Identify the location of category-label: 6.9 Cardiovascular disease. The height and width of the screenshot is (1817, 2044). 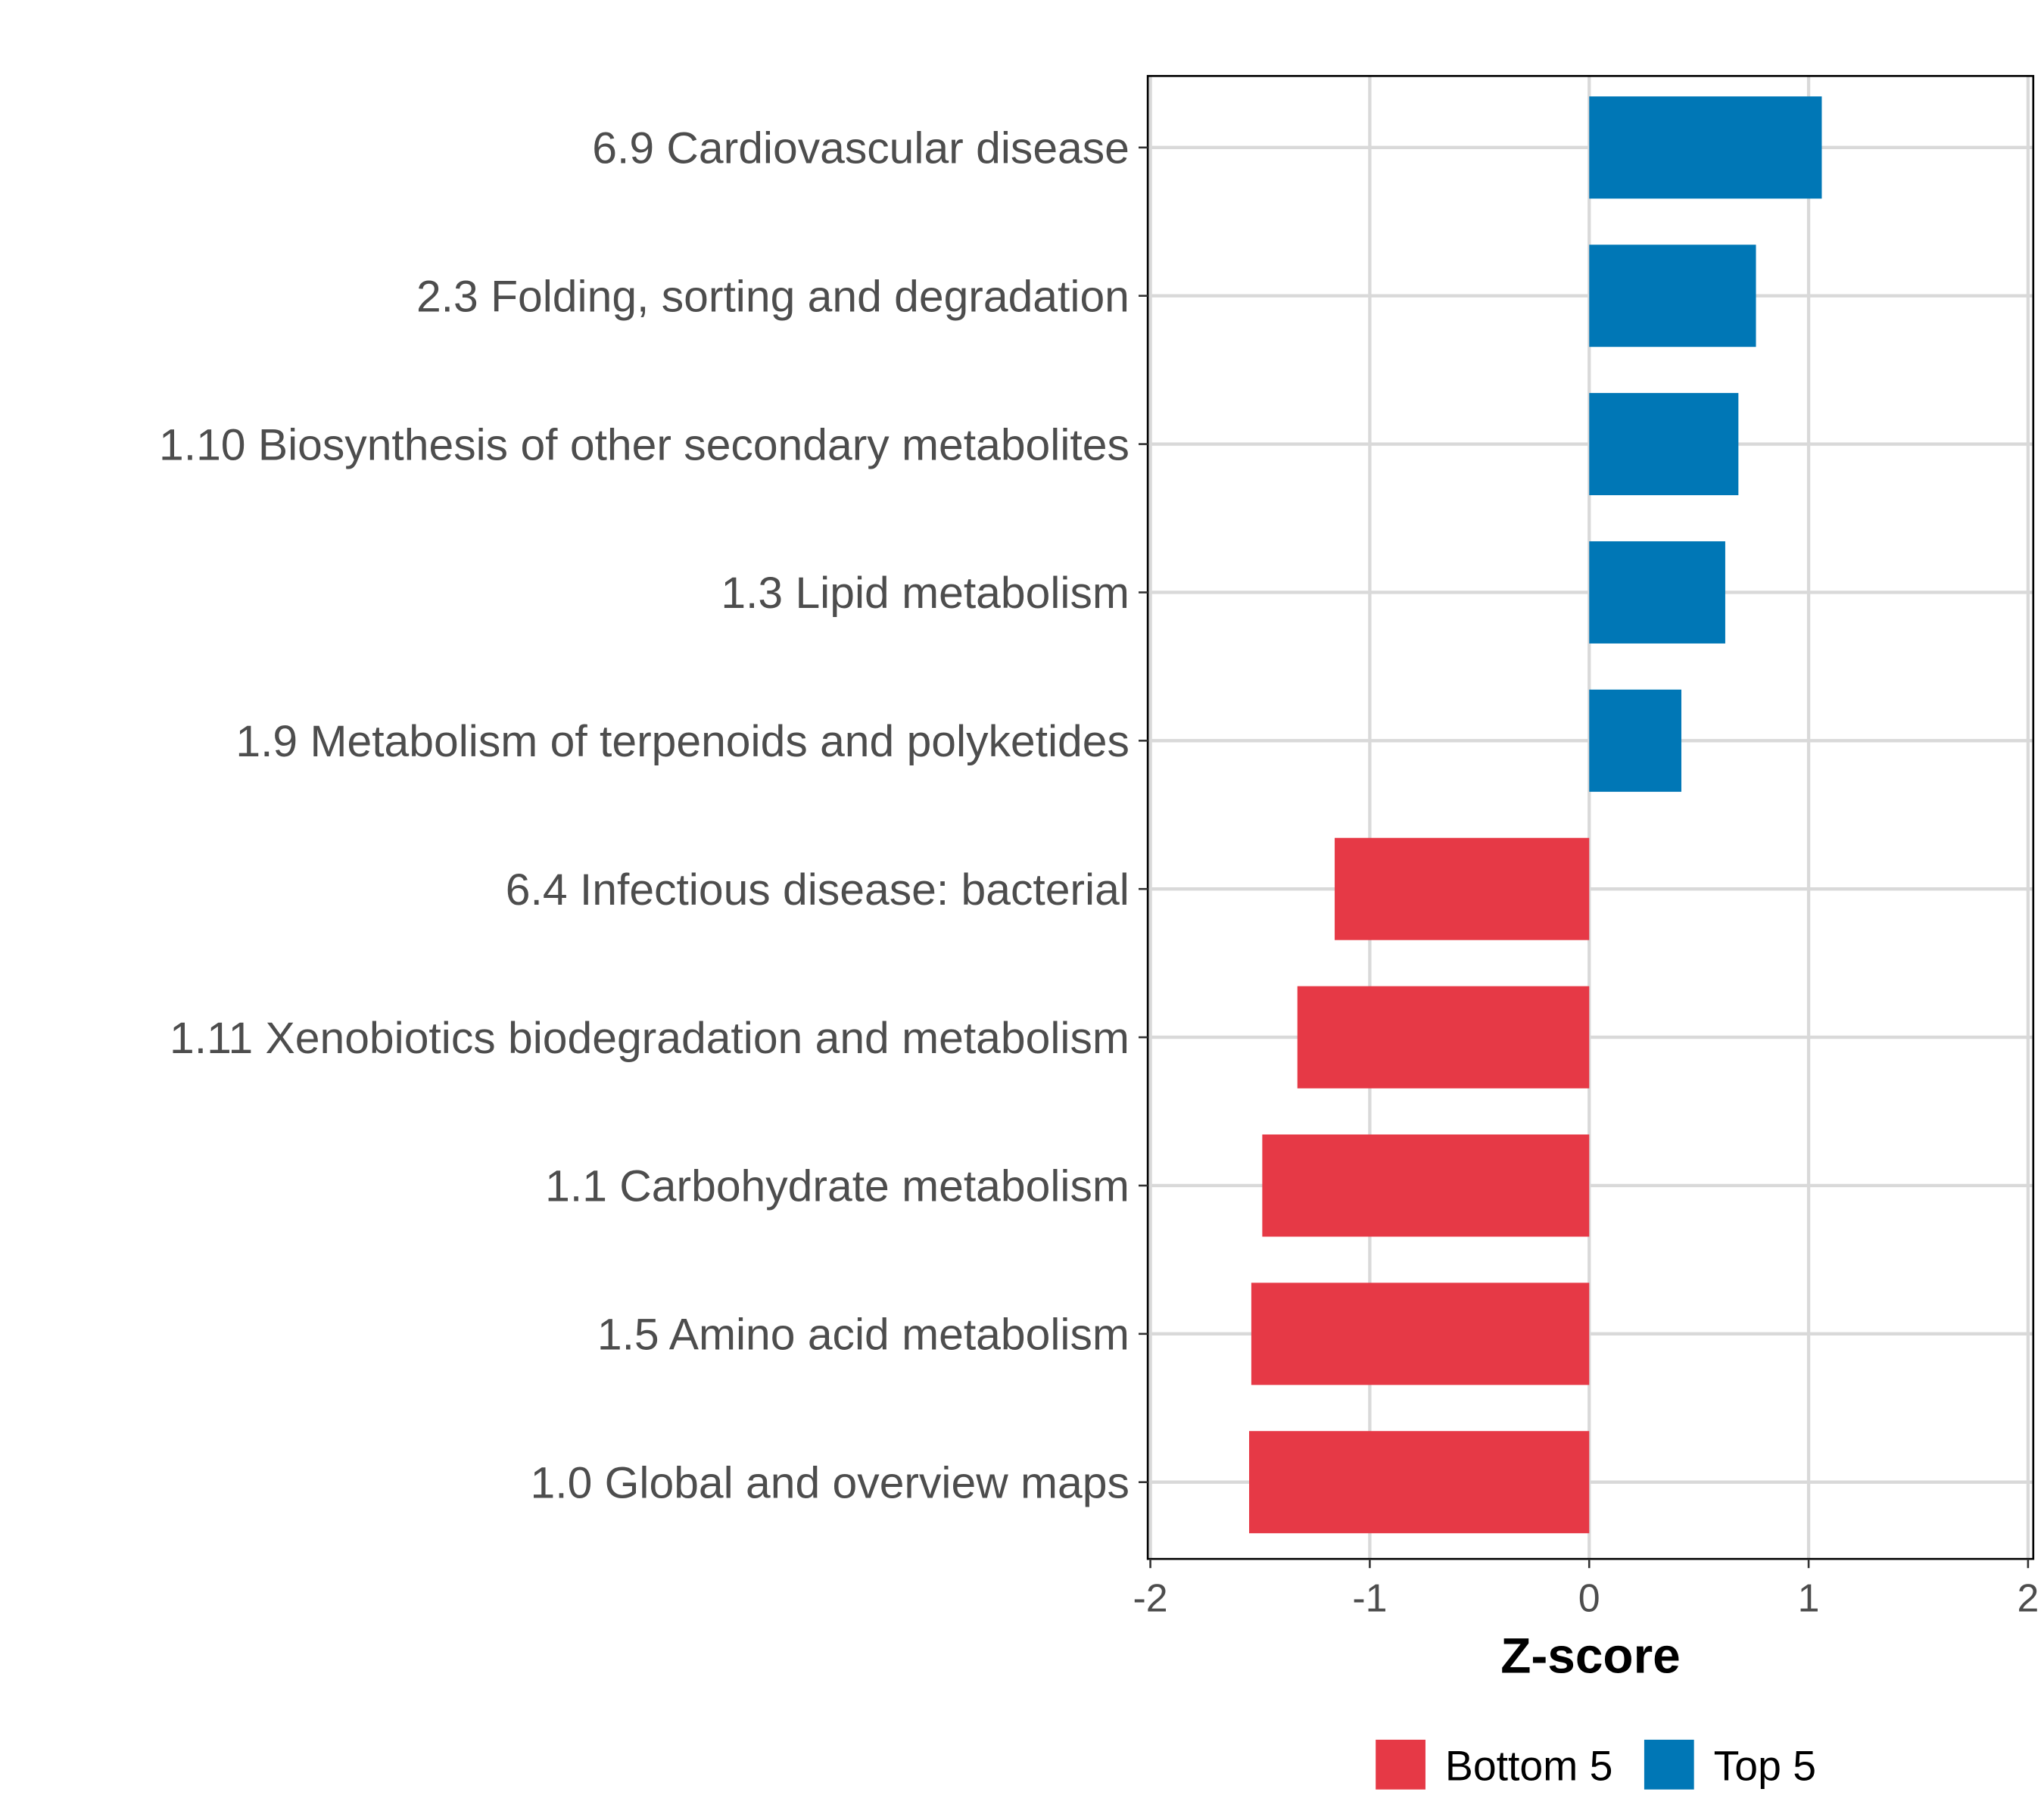
(861, 148).